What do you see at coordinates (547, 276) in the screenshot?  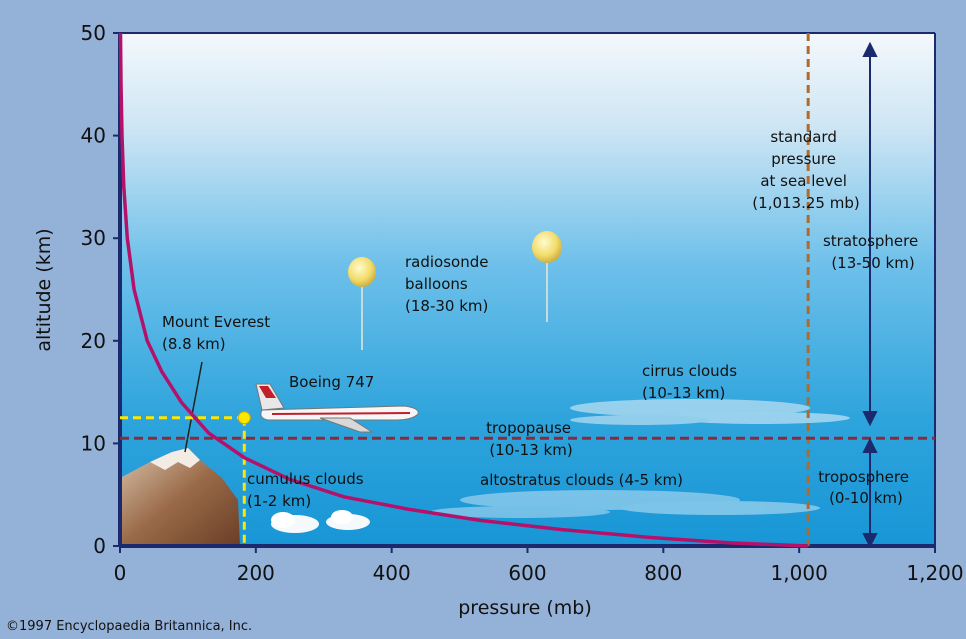 I see `radiosonde-balloon-right` at bounding box center [547, 276].